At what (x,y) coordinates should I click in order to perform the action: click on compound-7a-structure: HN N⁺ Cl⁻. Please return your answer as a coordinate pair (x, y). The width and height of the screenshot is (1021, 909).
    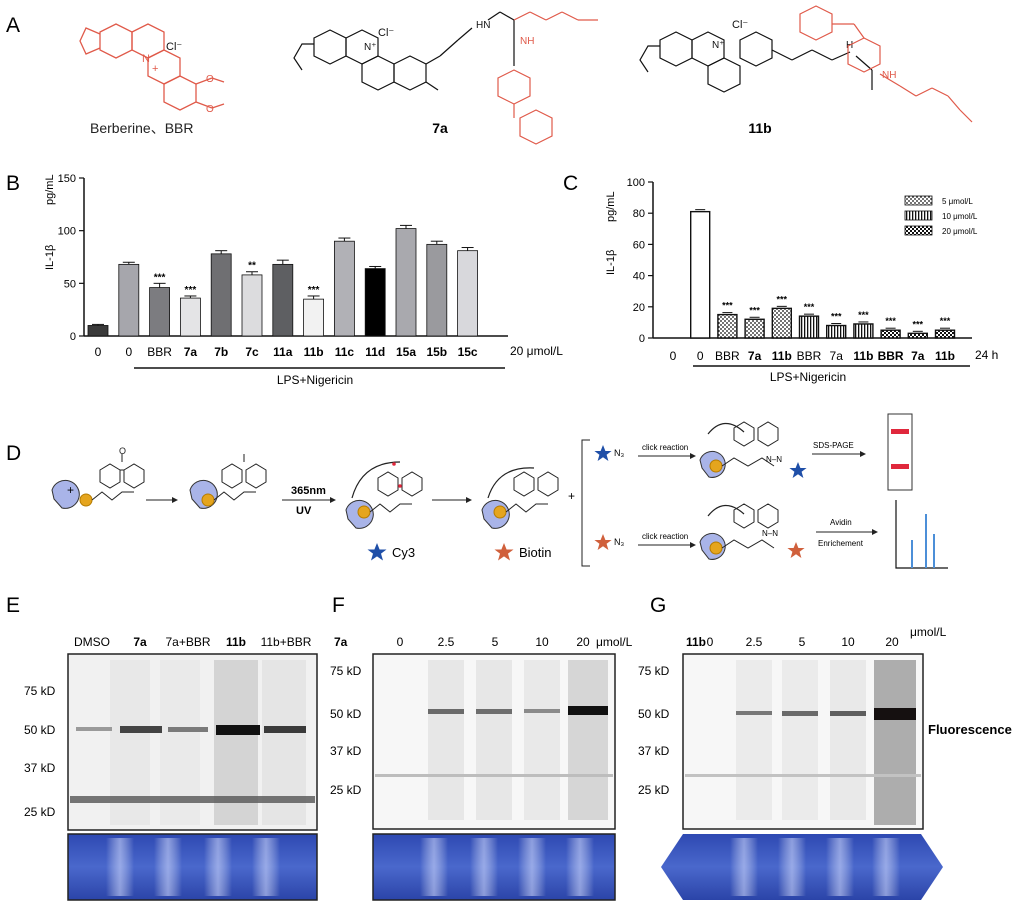
    Looking at the image, I should click on (404, 51).